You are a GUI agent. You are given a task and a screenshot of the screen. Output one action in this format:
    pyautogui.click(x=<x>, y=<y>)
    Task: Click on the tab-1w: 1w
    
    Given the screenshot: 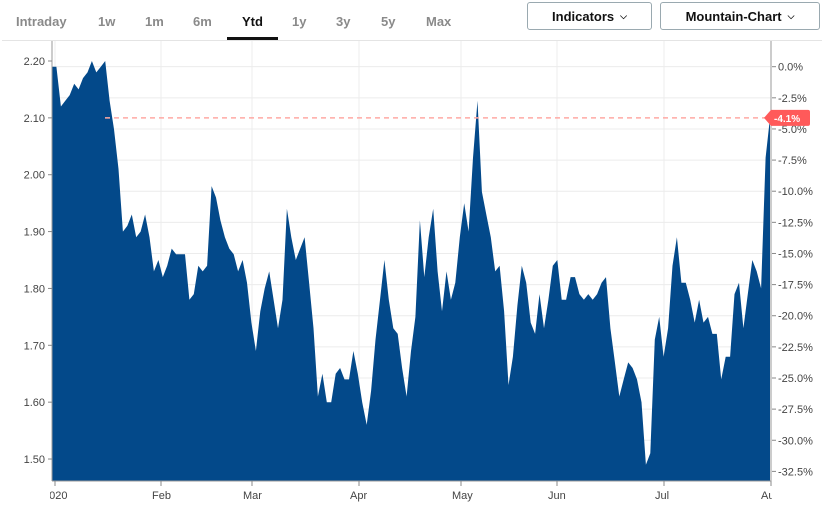 What is the action you would take?
    pyautogui.click(x=107, y=21)
    